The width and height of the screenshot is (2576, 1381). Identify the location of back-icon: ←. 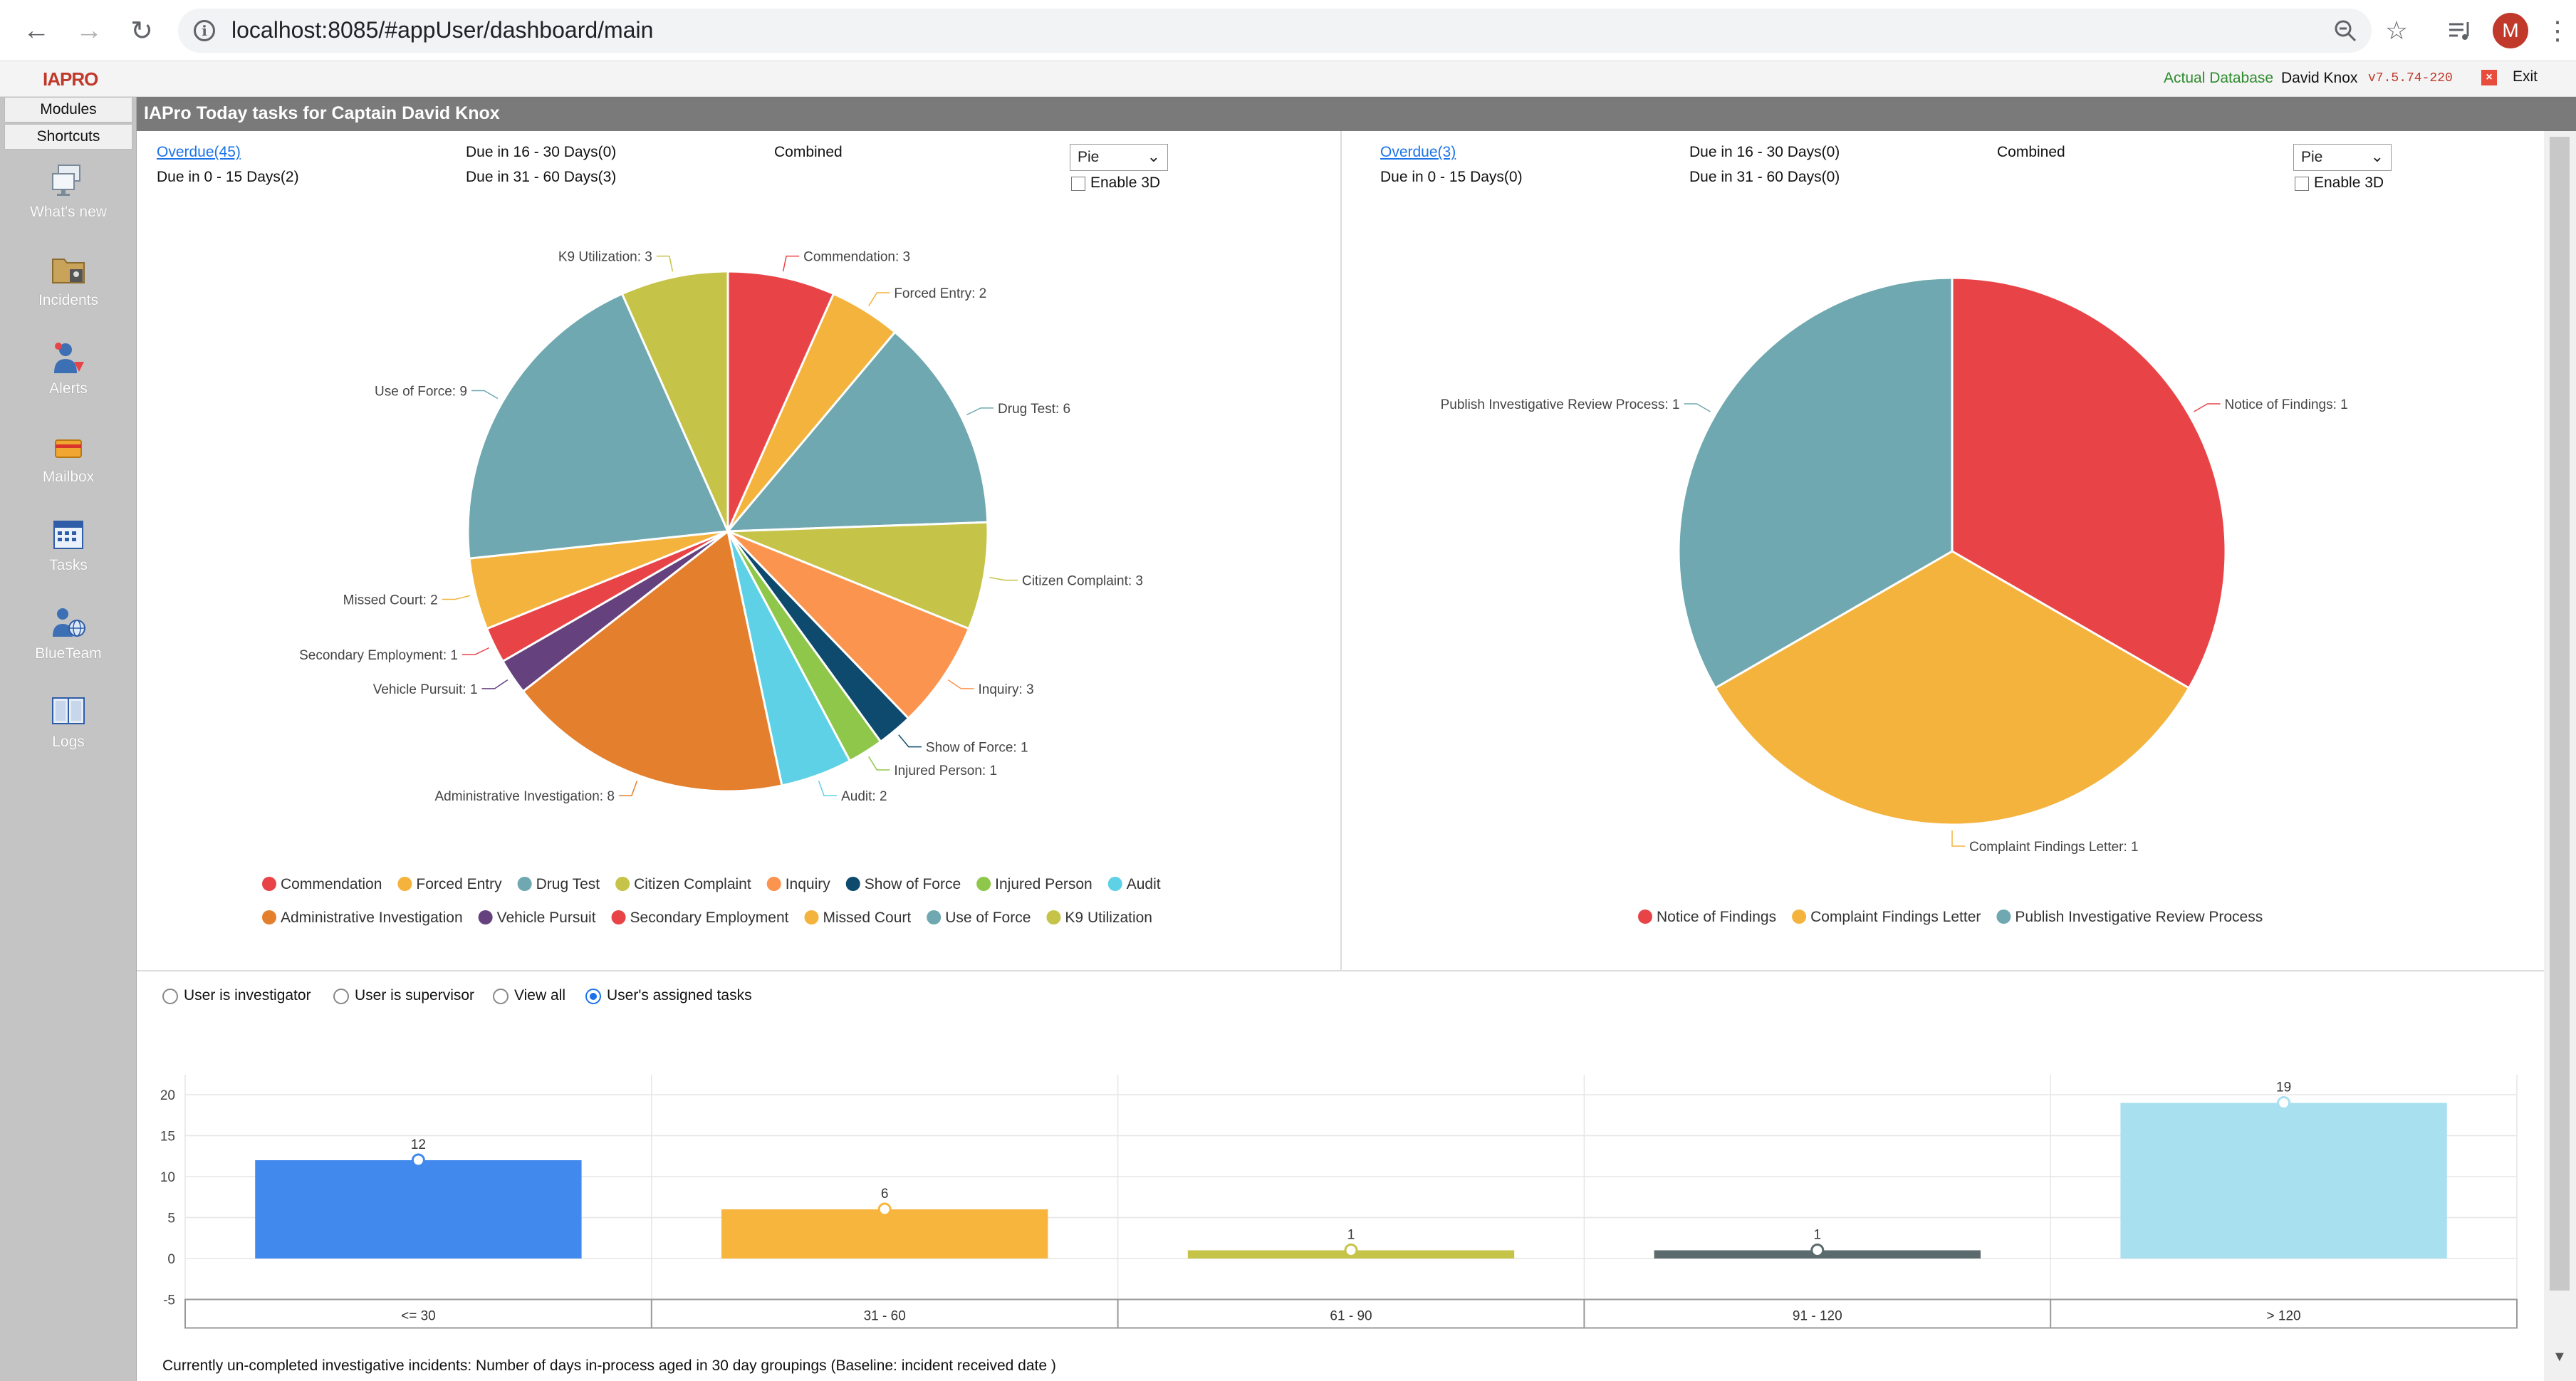
(36, 31).